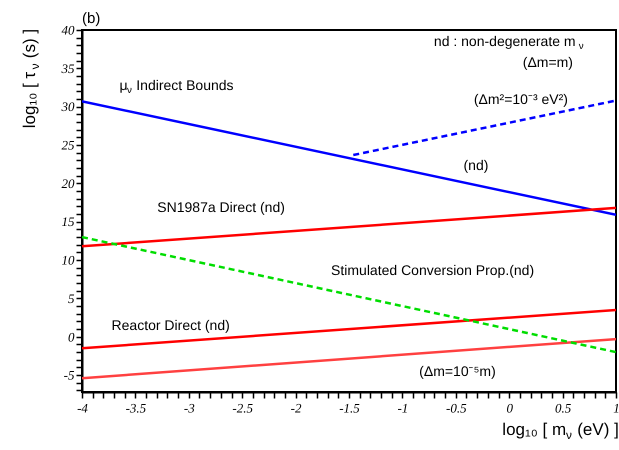 The image size is (619, 450). What do you see at coordinates (296, 408) in the screenshot?
I see `x-tick-label: -2` at bounding box center [296, 408].